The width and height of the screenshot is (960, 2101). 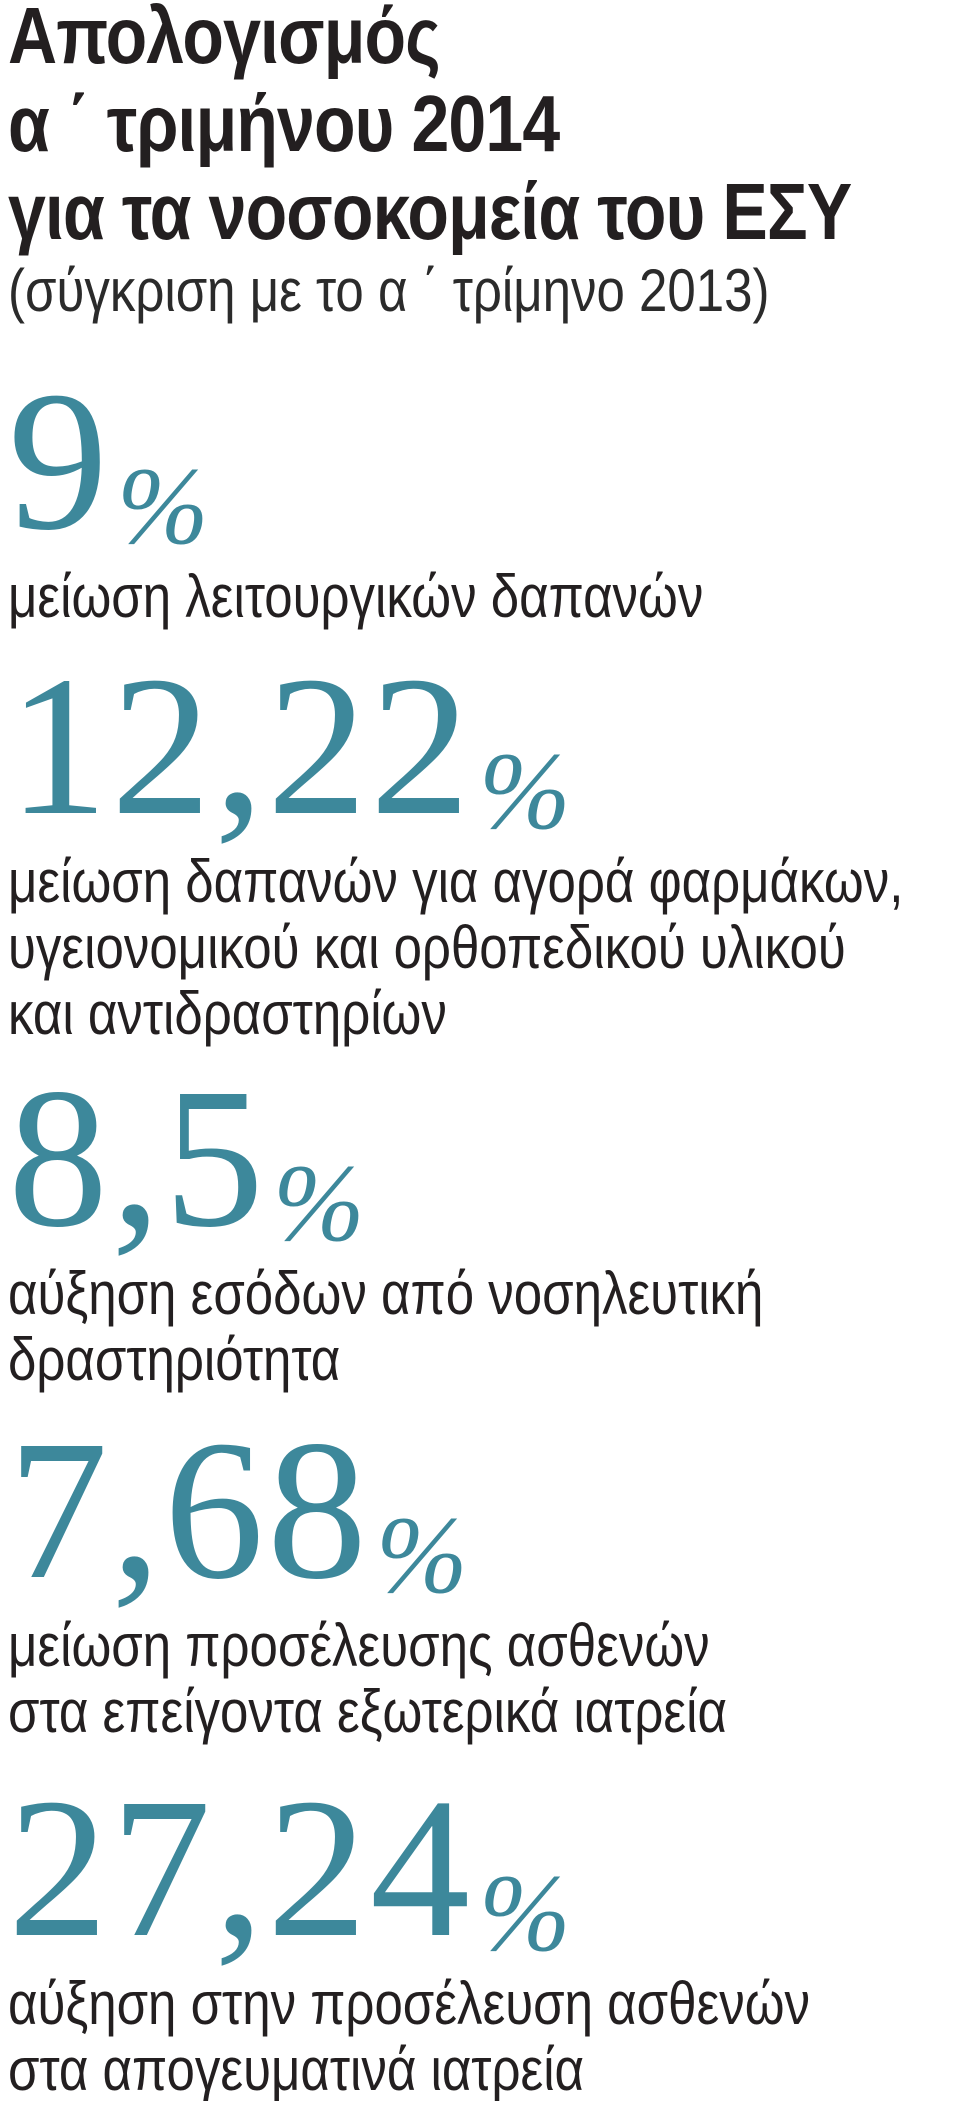 I want to click on page-subtitle: (σύγκριση με το α ΄ τρίμηνο 2013), so click(x=456, y=291).